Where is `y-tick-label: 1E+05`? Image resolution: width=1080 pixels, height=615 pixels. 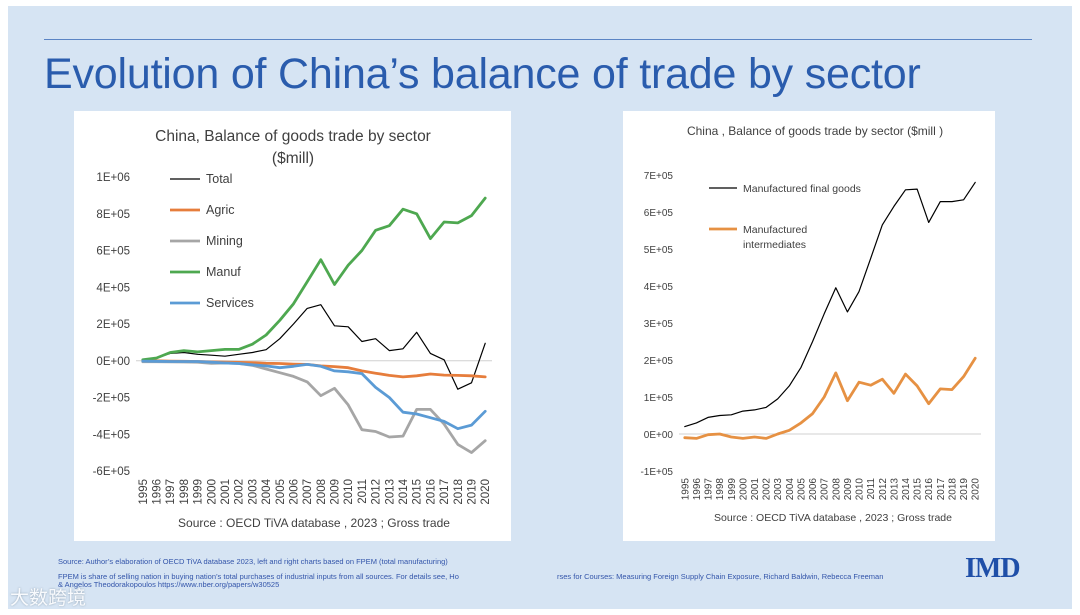 y-tick-label: 1E+05 is located at coordinates (659, 398).